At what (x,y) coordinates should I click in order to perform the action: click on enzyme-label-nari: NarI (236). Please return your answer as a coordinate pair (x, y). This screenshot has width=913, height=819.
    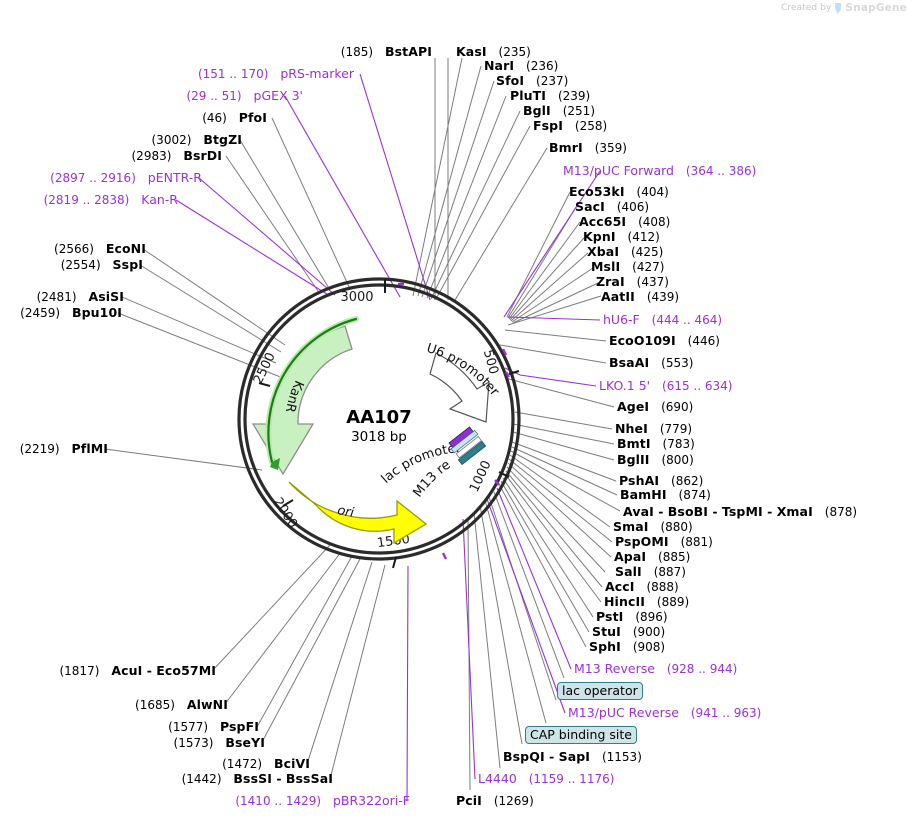
    Looking at the image, I should click on (521, 66).